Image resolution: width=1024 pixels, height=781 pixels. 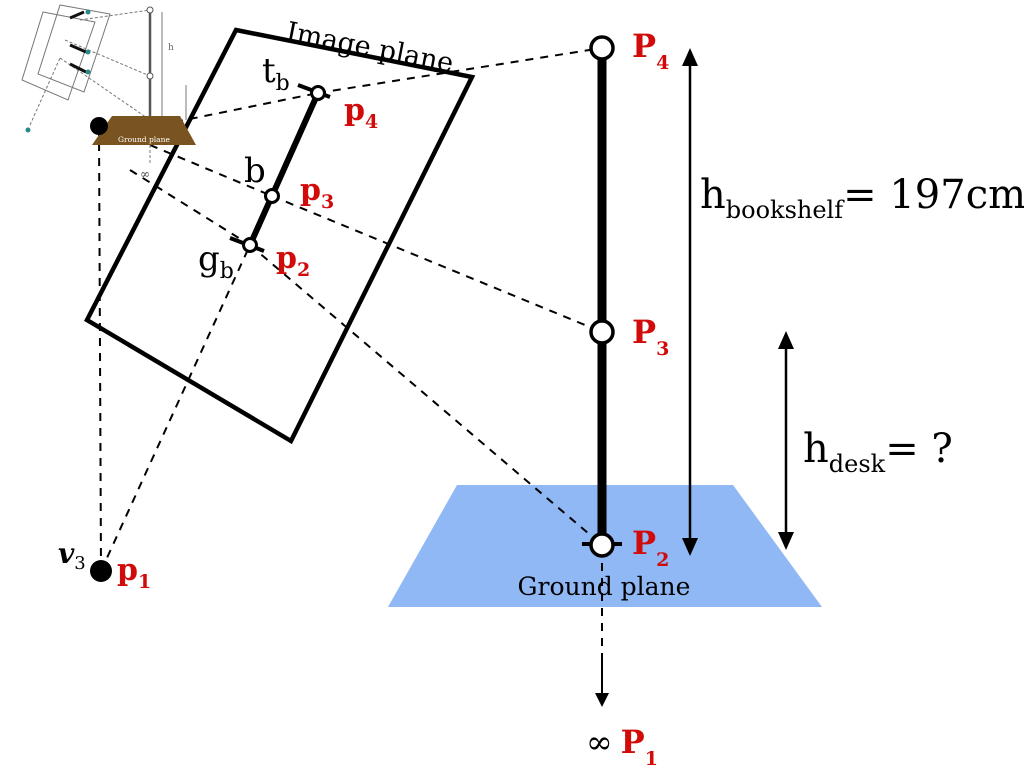 I want to click on point-p2, so click(x=250, y=245).